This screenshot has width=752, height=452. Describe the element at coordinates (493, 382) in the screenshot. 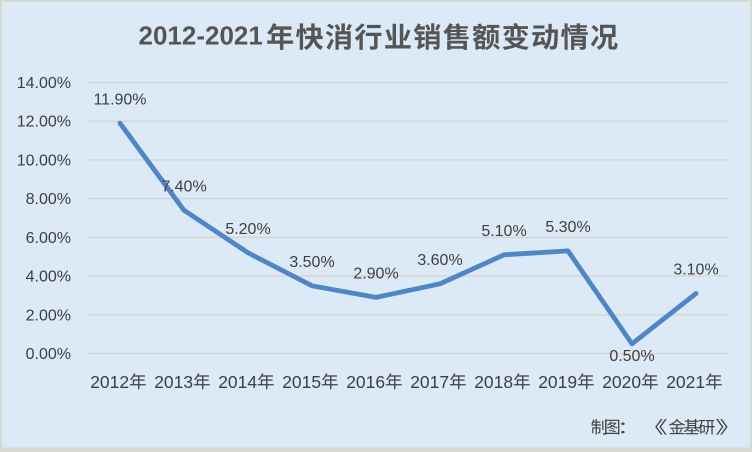

I see `svg-text: 2018` at that location.